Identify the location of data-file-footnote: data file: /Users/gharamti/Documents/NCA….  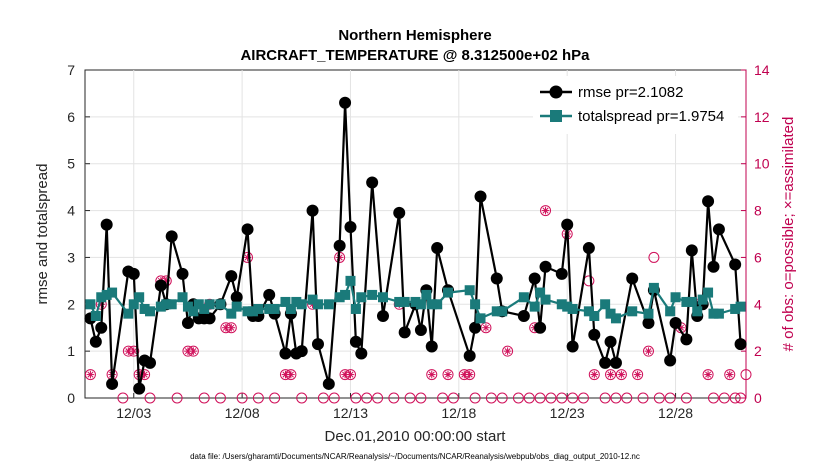
(415, 456).